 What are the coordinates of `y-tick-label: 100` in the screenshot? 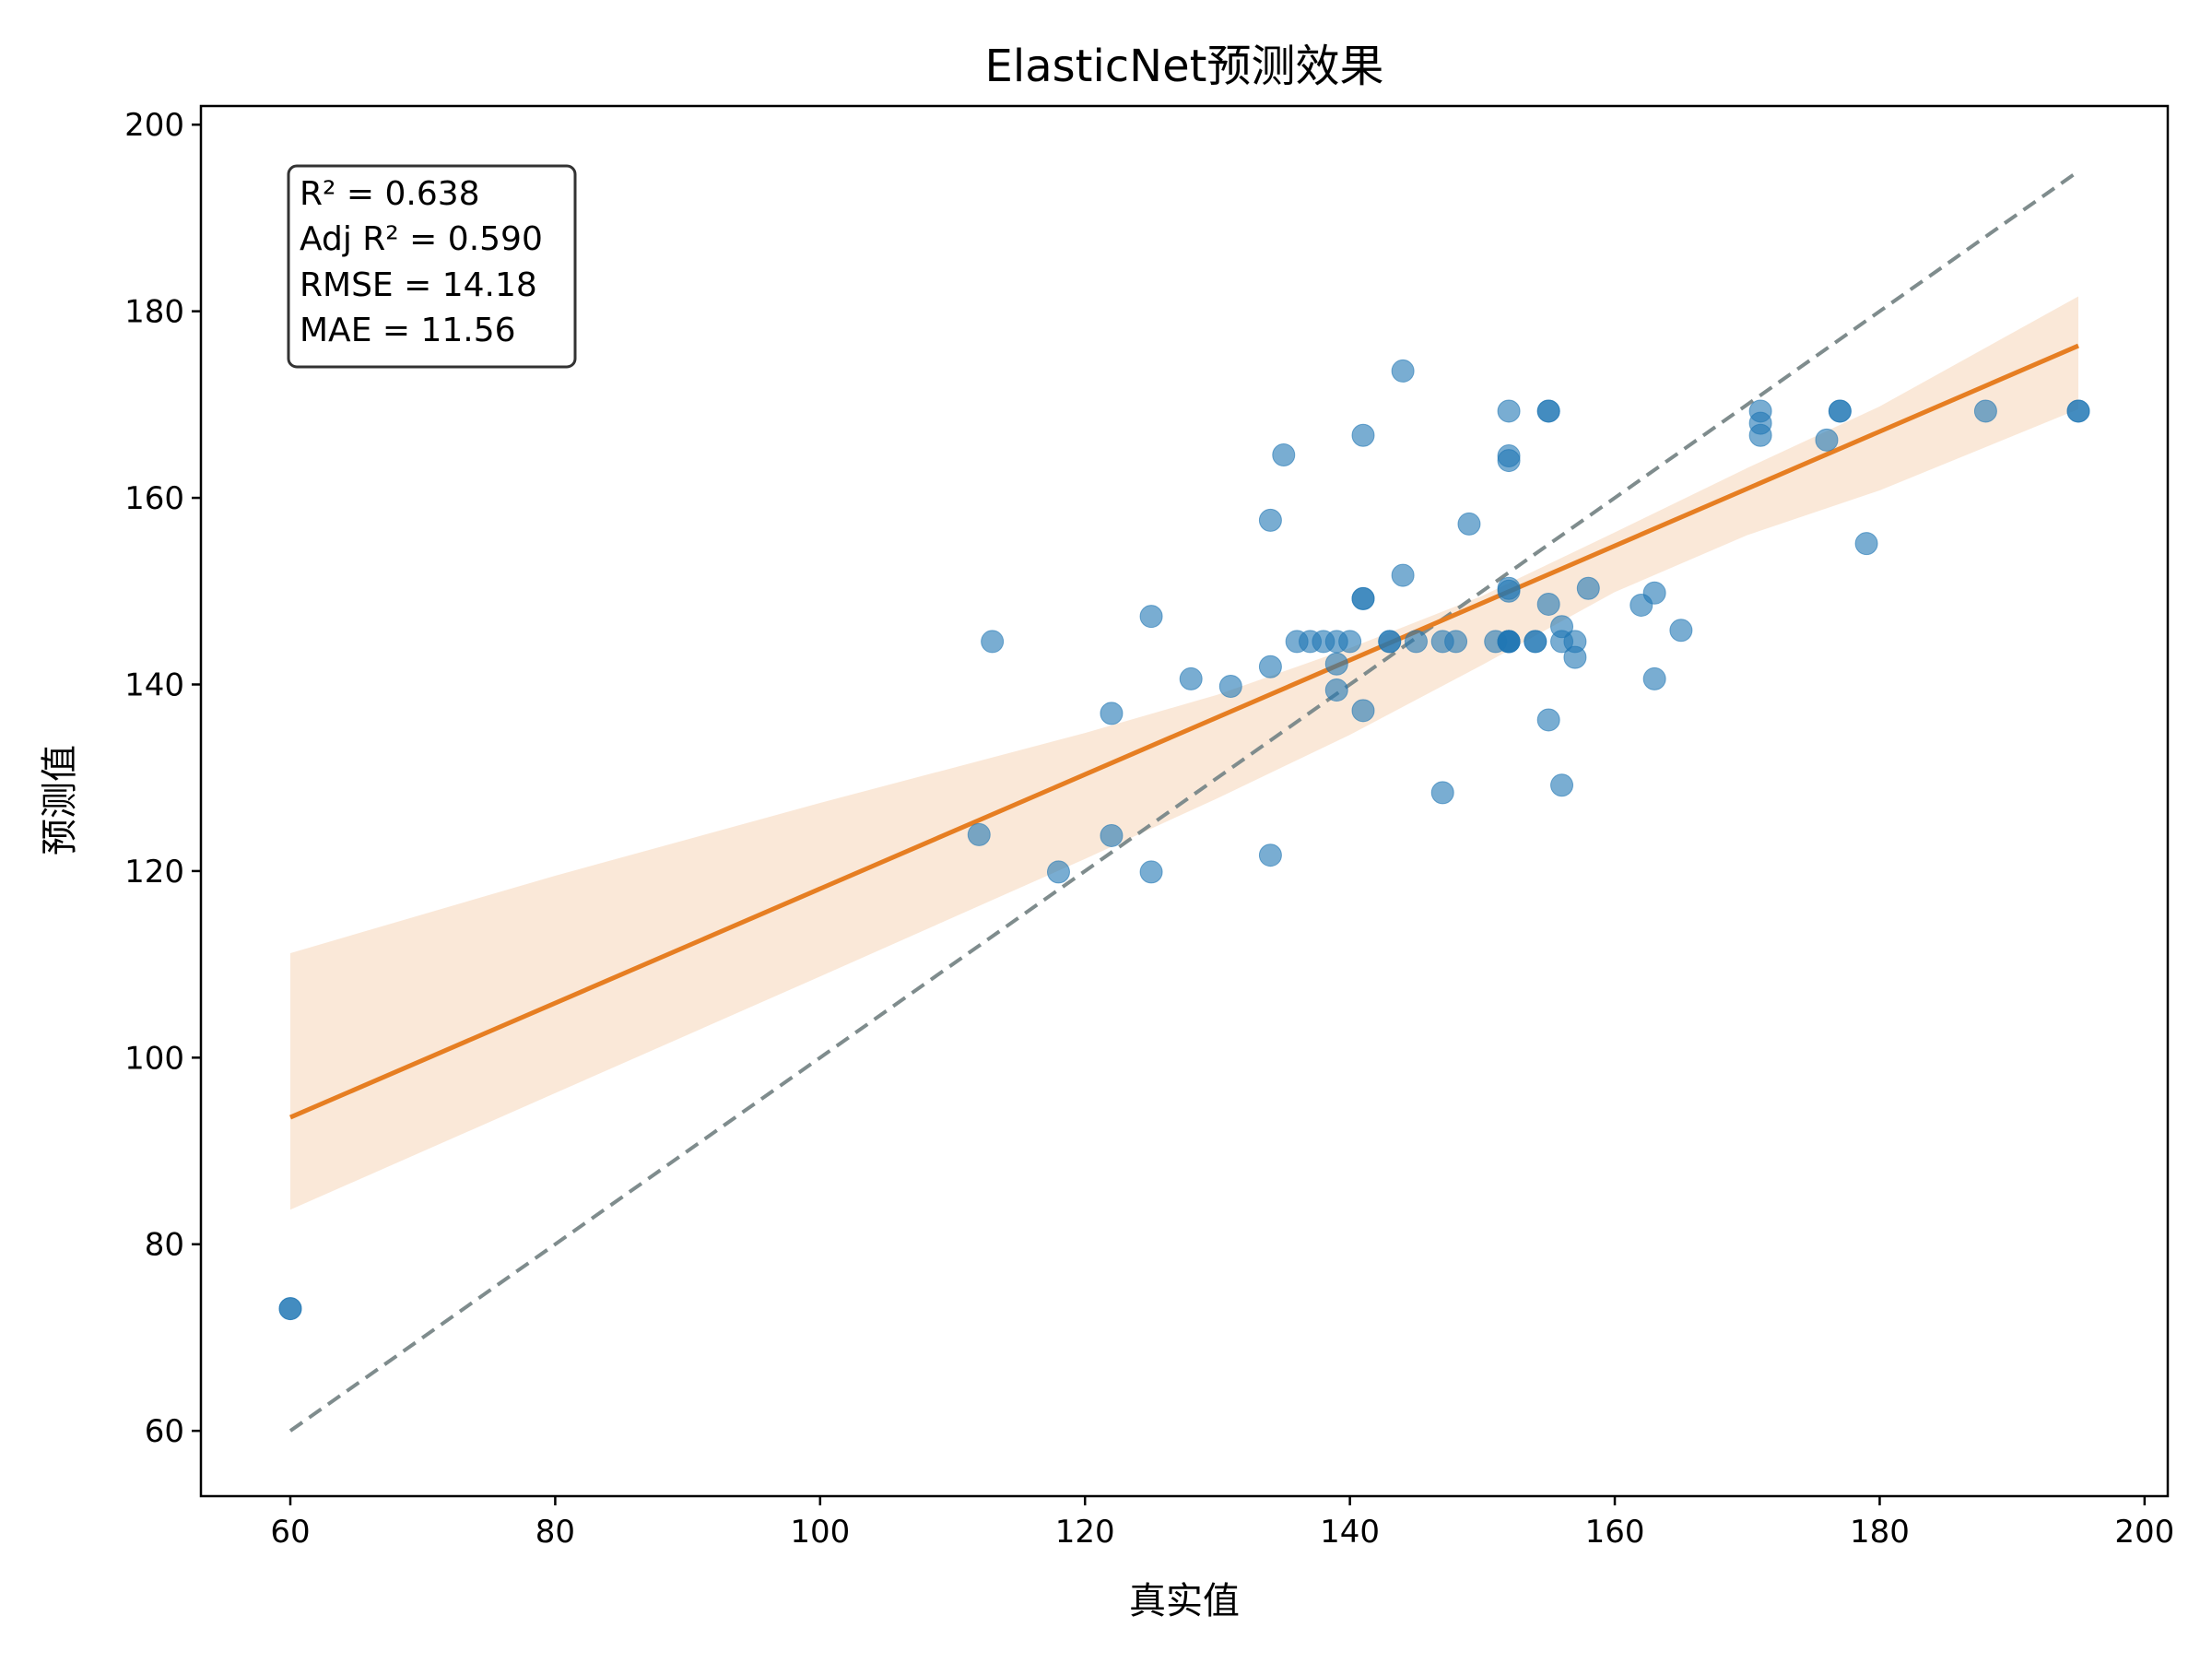 It's located at (154, 1058).